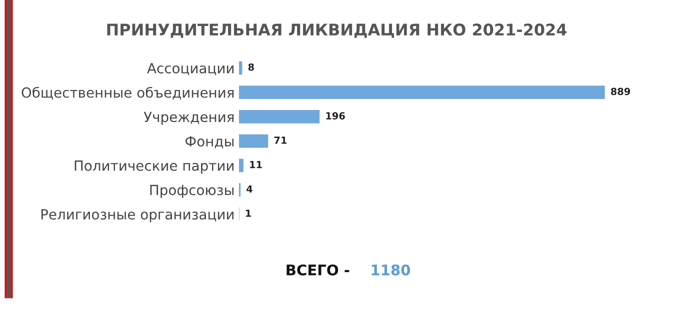 This screenshot has height=310, width=673. What do you see at coordinates (190, 69) in the screenshot?
I see `y-tick-label: Ассоциации` at bounding box center [190, 69].